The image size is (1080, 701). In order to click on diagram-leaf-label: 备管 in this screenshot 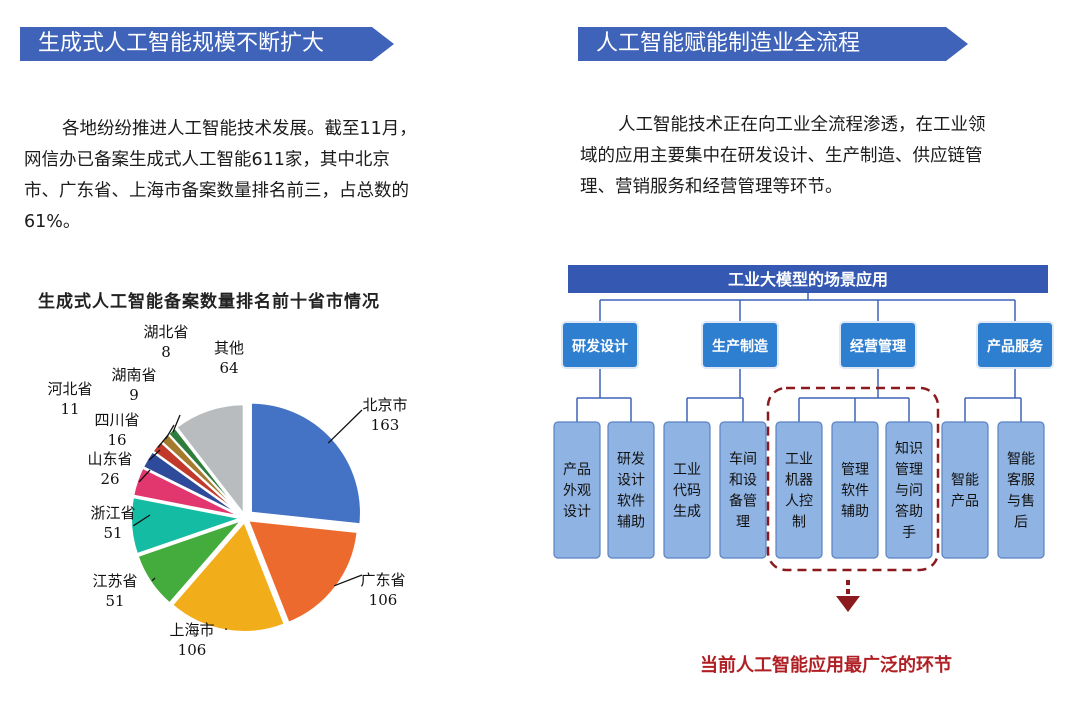, I will do `click(743, 501)`.